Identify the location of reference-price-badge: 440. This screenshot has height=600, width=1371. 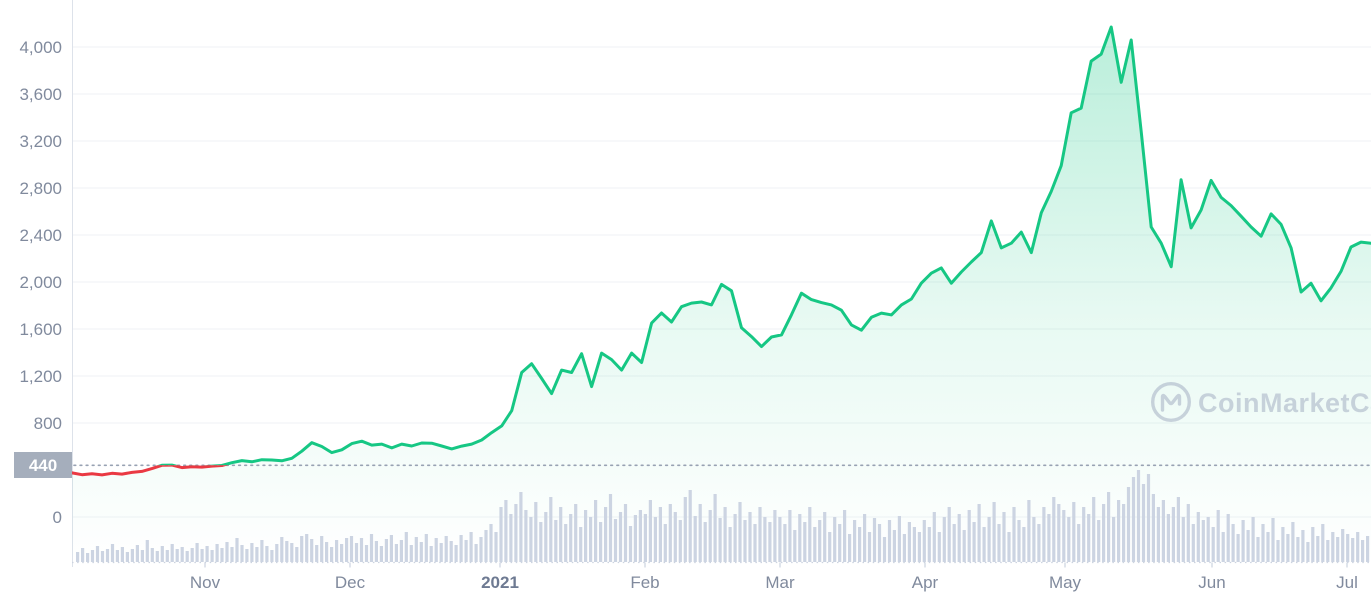
(43, 465).